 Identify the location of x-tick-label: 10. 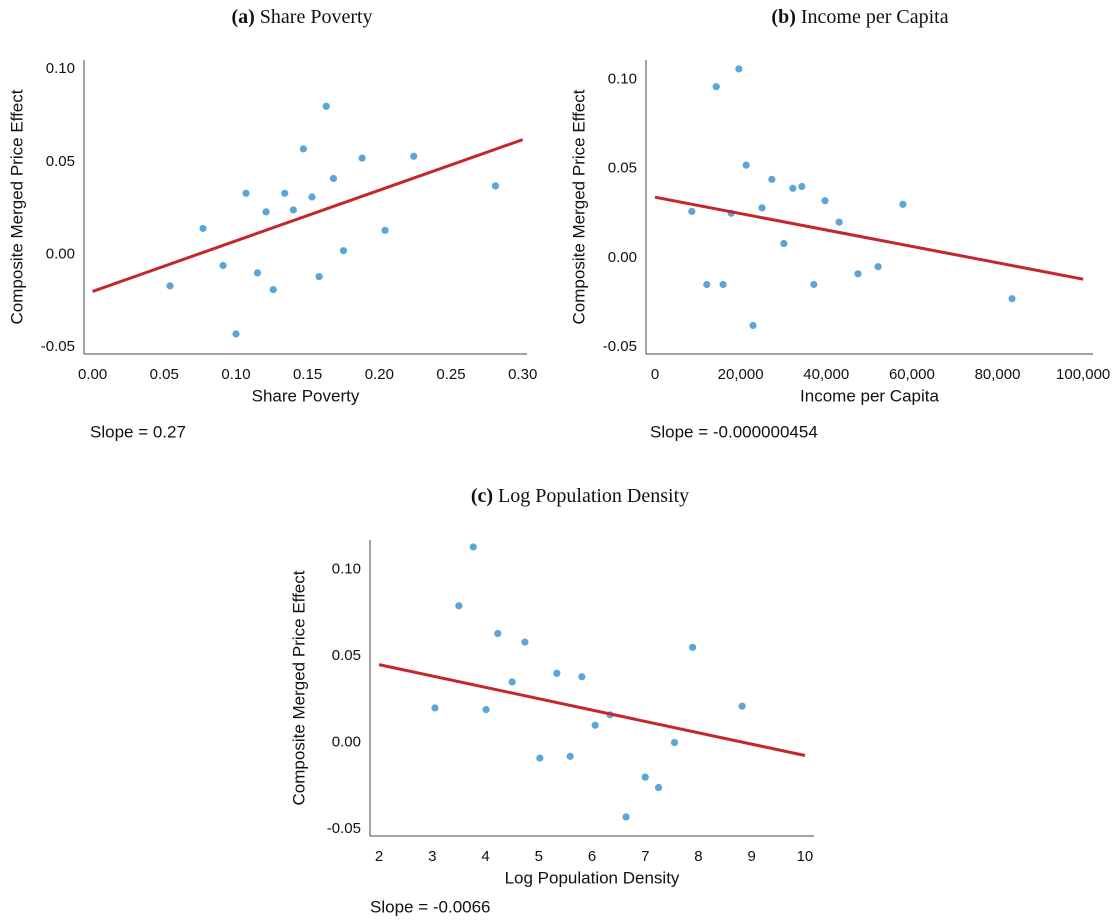
(805, 856).